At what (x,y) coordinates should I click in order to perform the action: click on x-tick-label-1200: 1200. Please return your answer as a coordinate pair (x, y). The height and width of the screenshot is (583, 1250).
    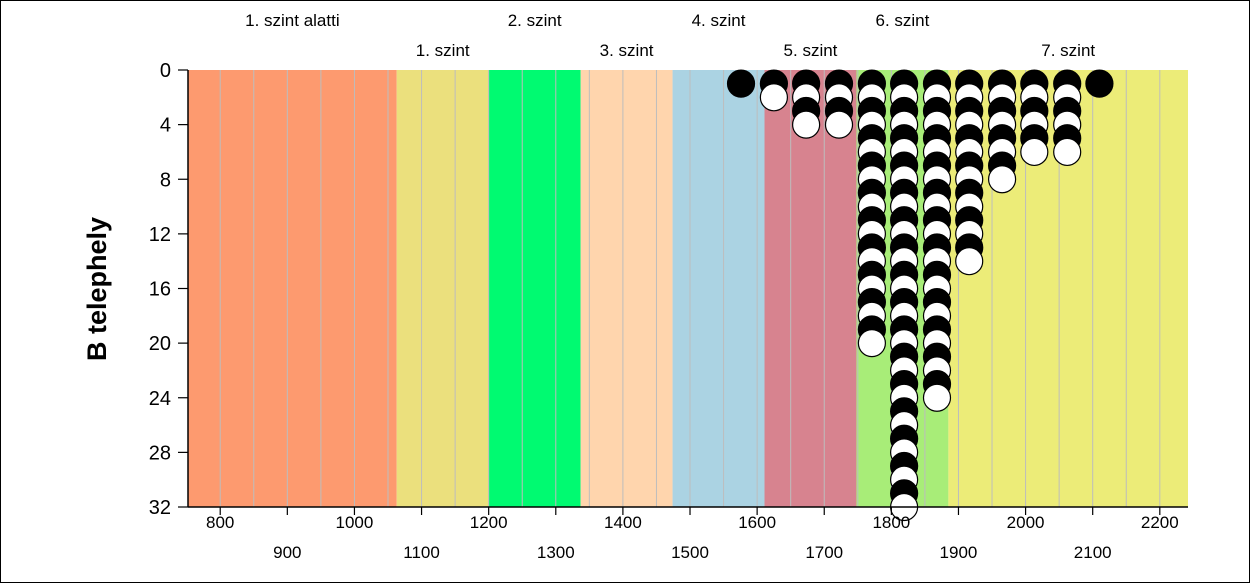
    Looking at the image, I should click on (489, 522).